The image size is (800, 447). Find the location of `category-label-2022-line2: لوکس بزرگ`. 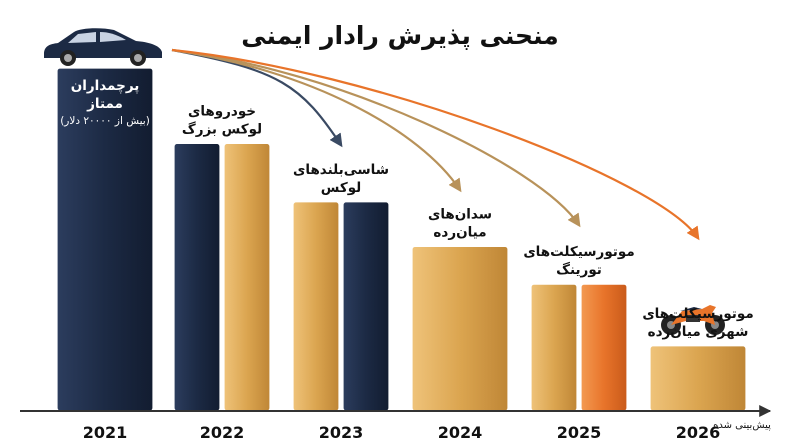

category-label-2022-line2: لوکس بزرگ is located at coordinates (222, 129).